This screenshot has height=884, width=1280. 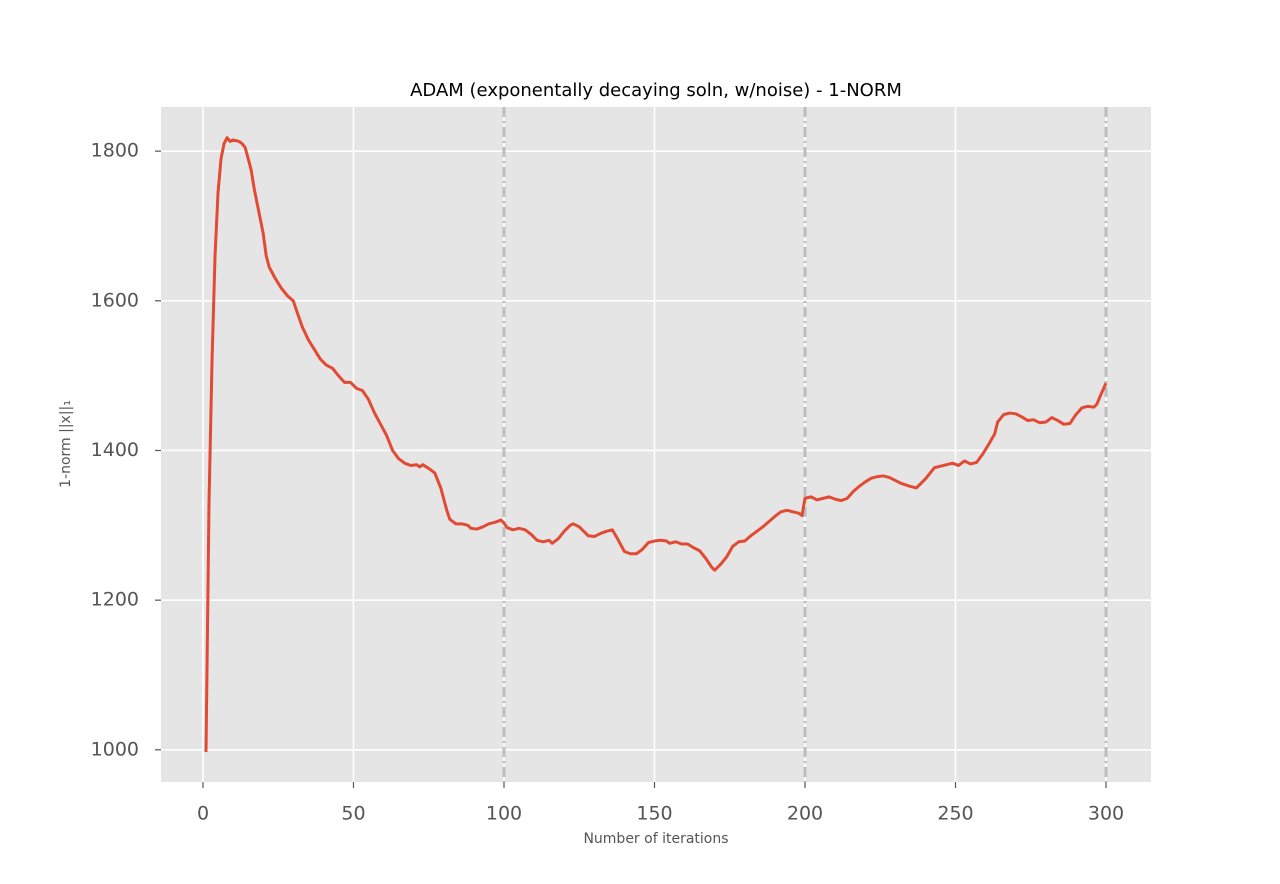 What do you see at coordinates (805, 814) in the screenshot?
I see `x-tick-label: 200` at bounding box center [805, 814].